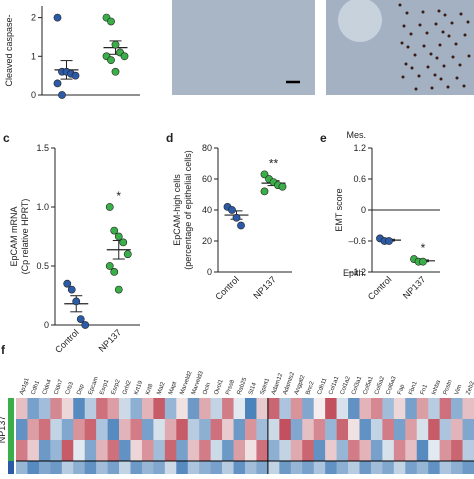  What do you see at coordinates (357, 241) in the screenshot?
I see `y-tick-label: –0.6` at bounding box center [357, 241].